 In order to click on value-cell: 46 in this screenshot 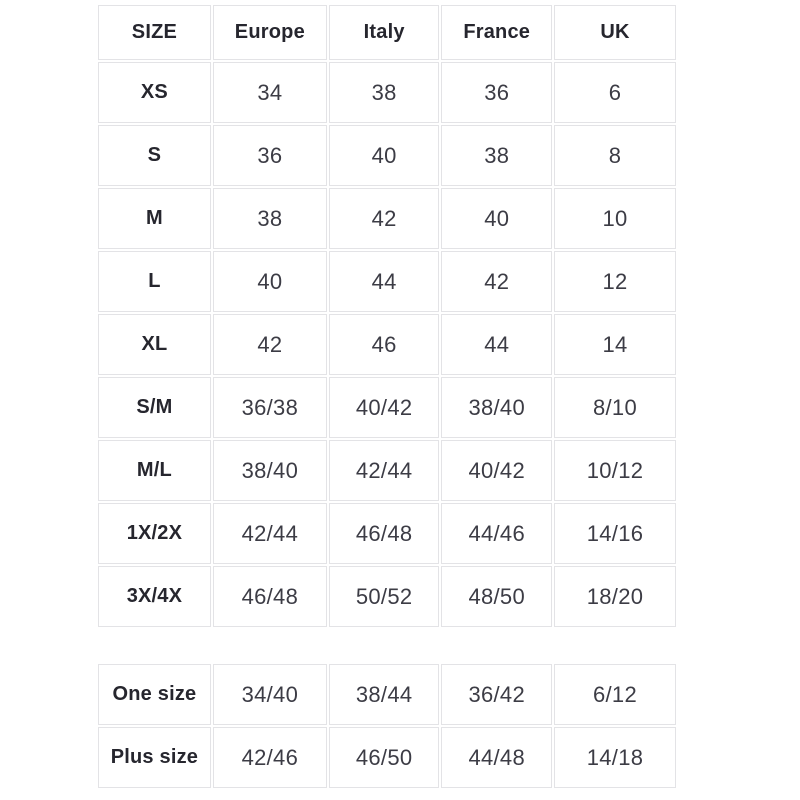, I will do `click(384, 344)`.